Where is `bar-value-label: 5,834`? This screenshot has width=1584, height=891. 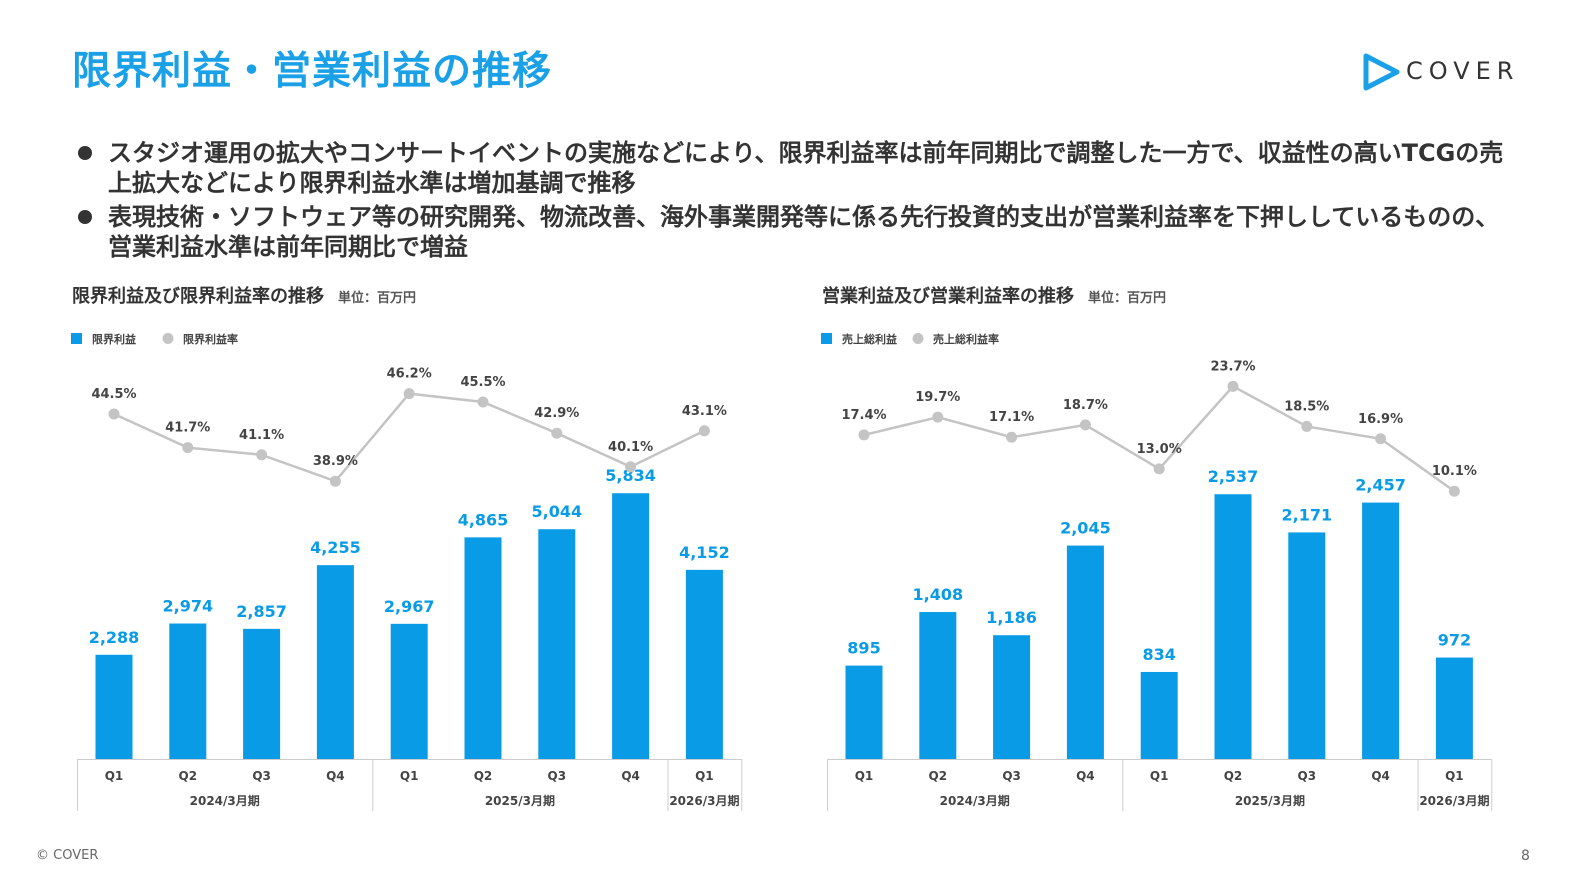
bar-value-label: 5,834 is located at coordinates (630, 475).